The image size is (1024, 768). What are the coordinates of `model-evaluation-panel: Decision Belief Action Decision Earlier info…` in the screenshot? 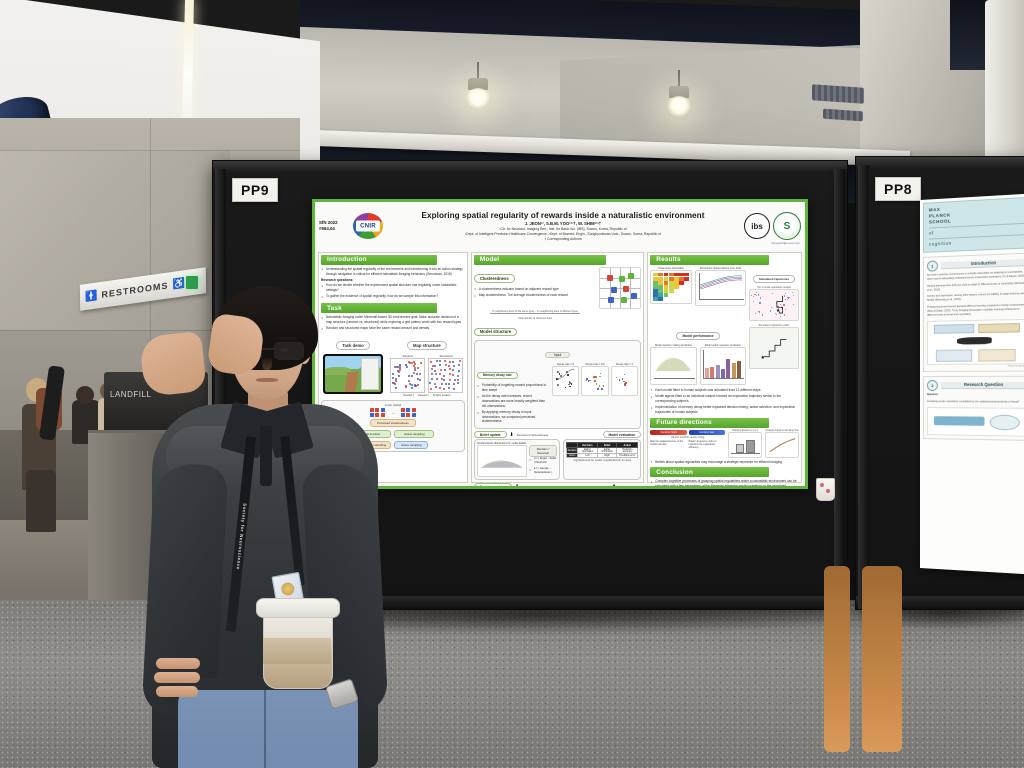 It's located at (602, 460).